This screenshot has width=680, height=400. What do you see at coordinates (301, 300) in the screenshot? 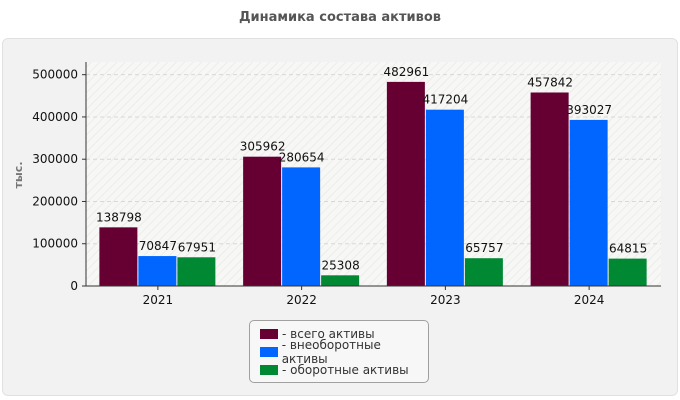
I see `x-tick-label: 2022` at bounding box center [301, 300].